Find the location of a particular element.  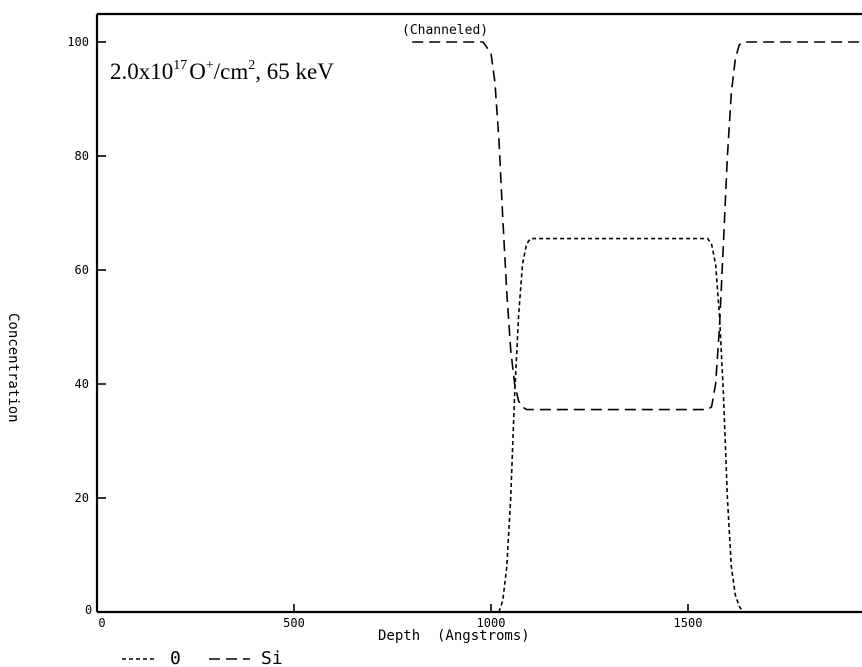

channeled-note: (Channeled) is located at coordinates (445, 30).